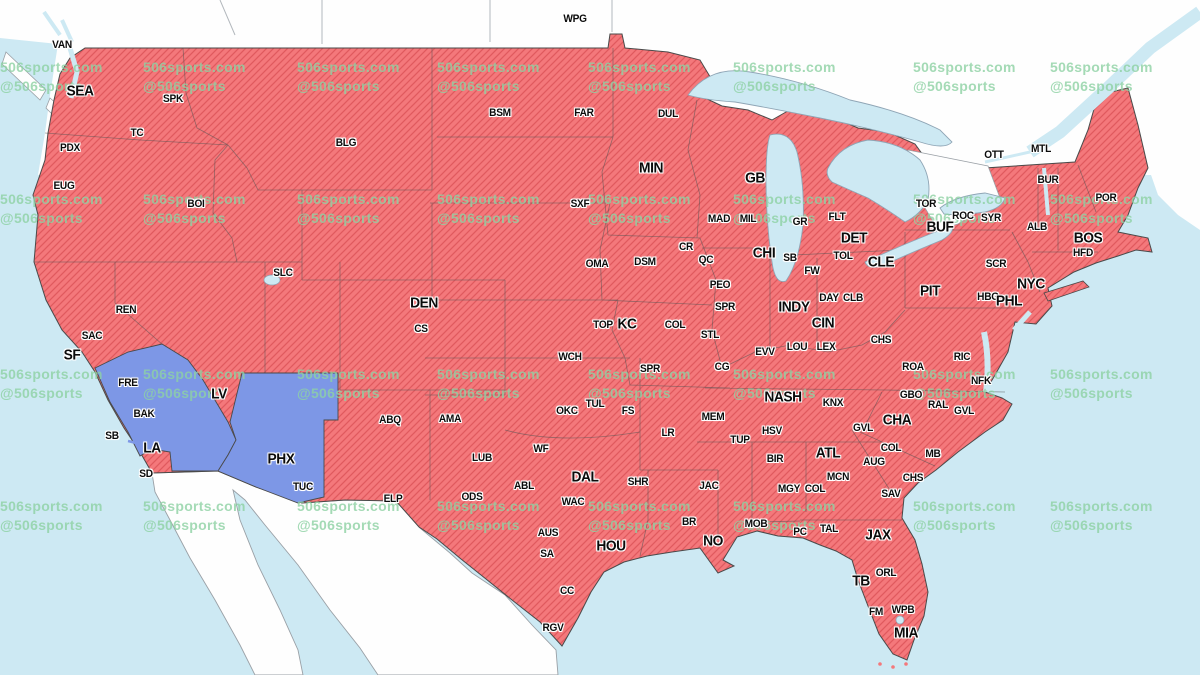  I want to click on delaware-bay, so click(1022, 321).